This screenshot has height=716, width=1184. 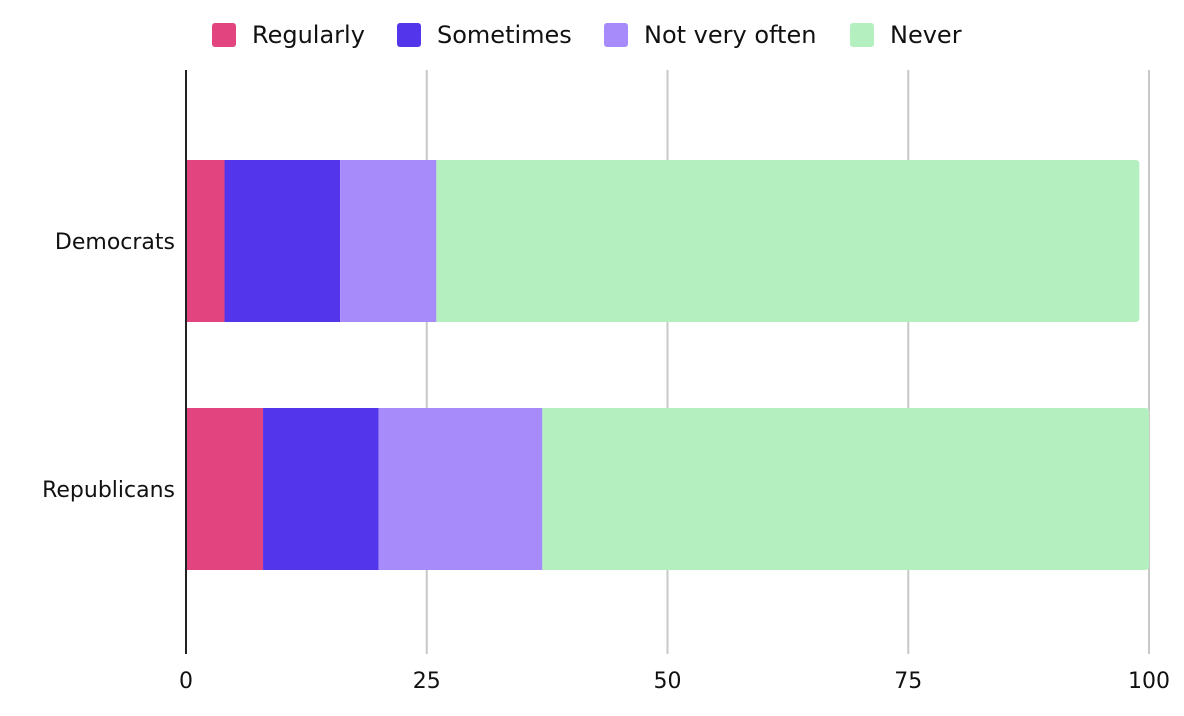 What do you see at coordinates (186, 681) in the screenshot?
I see `x-tick-label: 0` at bounding box center [186, 681].